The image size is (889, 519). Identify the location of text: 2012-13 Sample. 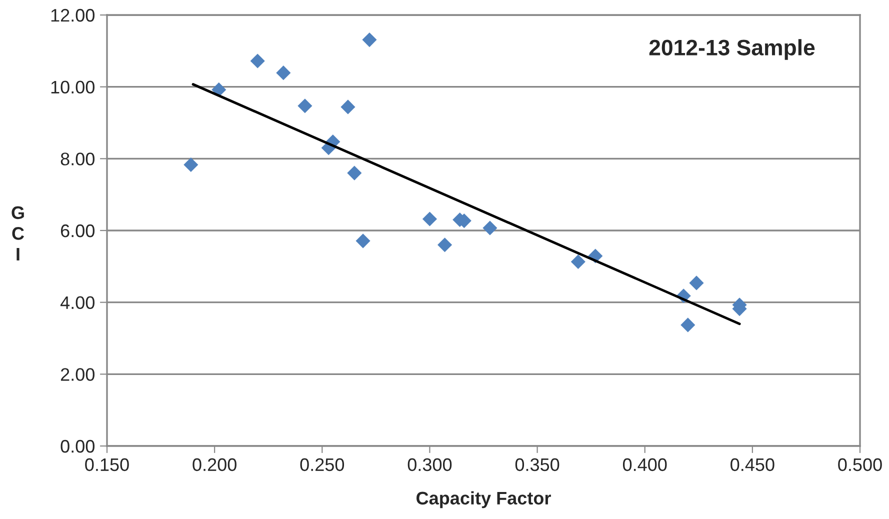
(732, 49).